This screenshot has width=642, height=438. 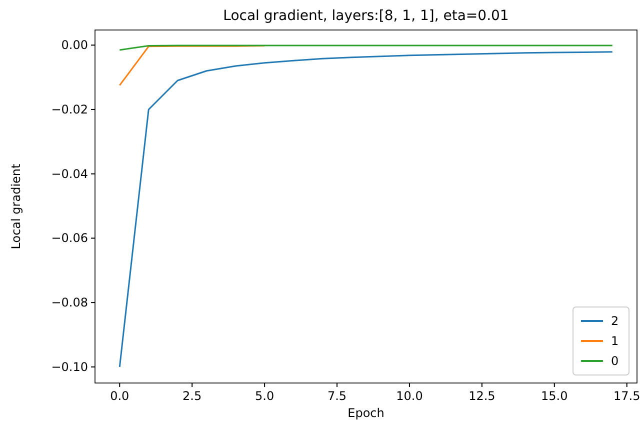 I want to click on x-tick-label: 12.5, so click(x=482, y=396).